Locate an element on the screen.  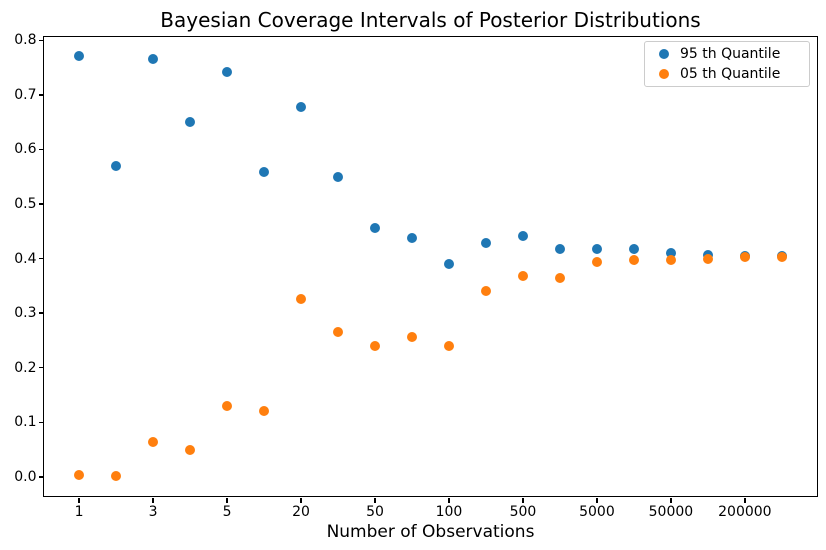
x-tick-label: 20 is located at coordinates (301, 512).